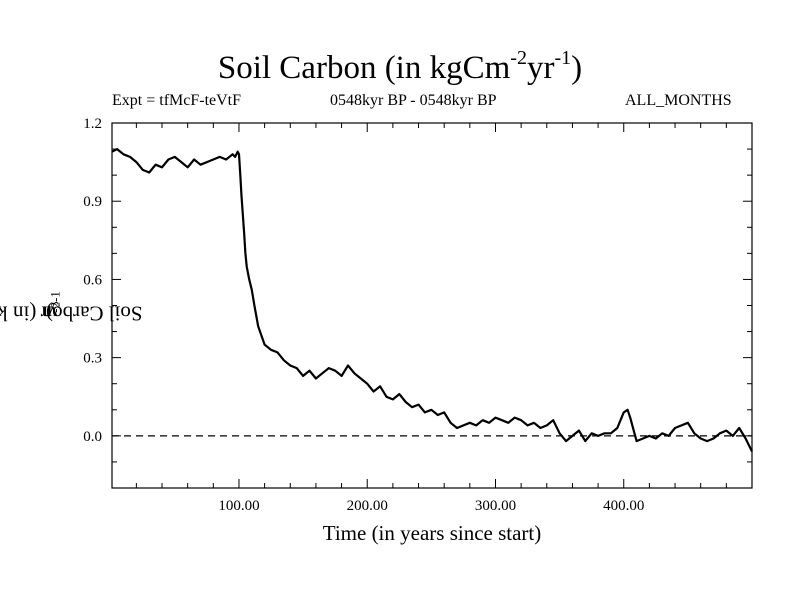  I want to click on chart-title: Soil Carbon (in kgCm-2yr-1), so click(400, 67).